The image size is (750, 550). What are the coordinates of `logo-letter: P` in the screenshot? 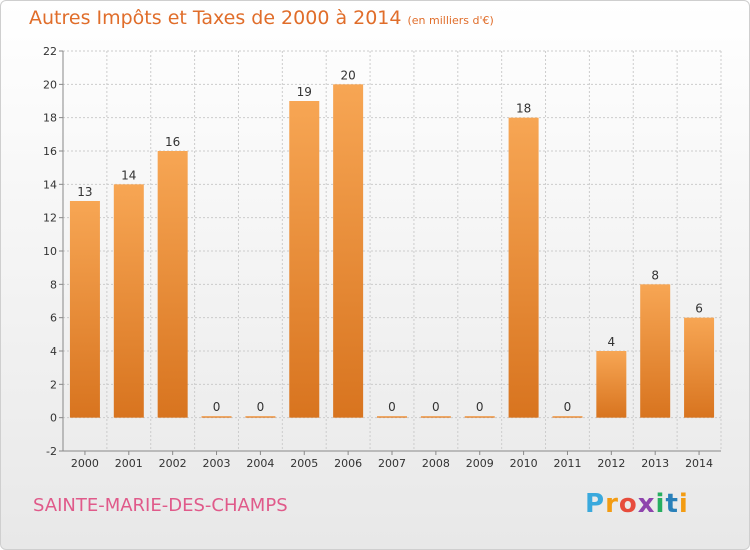 It's located at (595, 504).